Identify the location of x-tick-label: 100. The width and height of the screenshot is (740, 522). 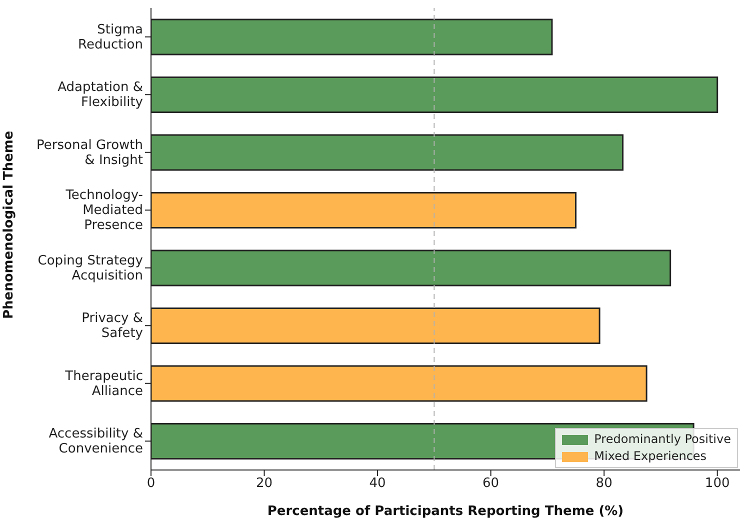
(717, 484).